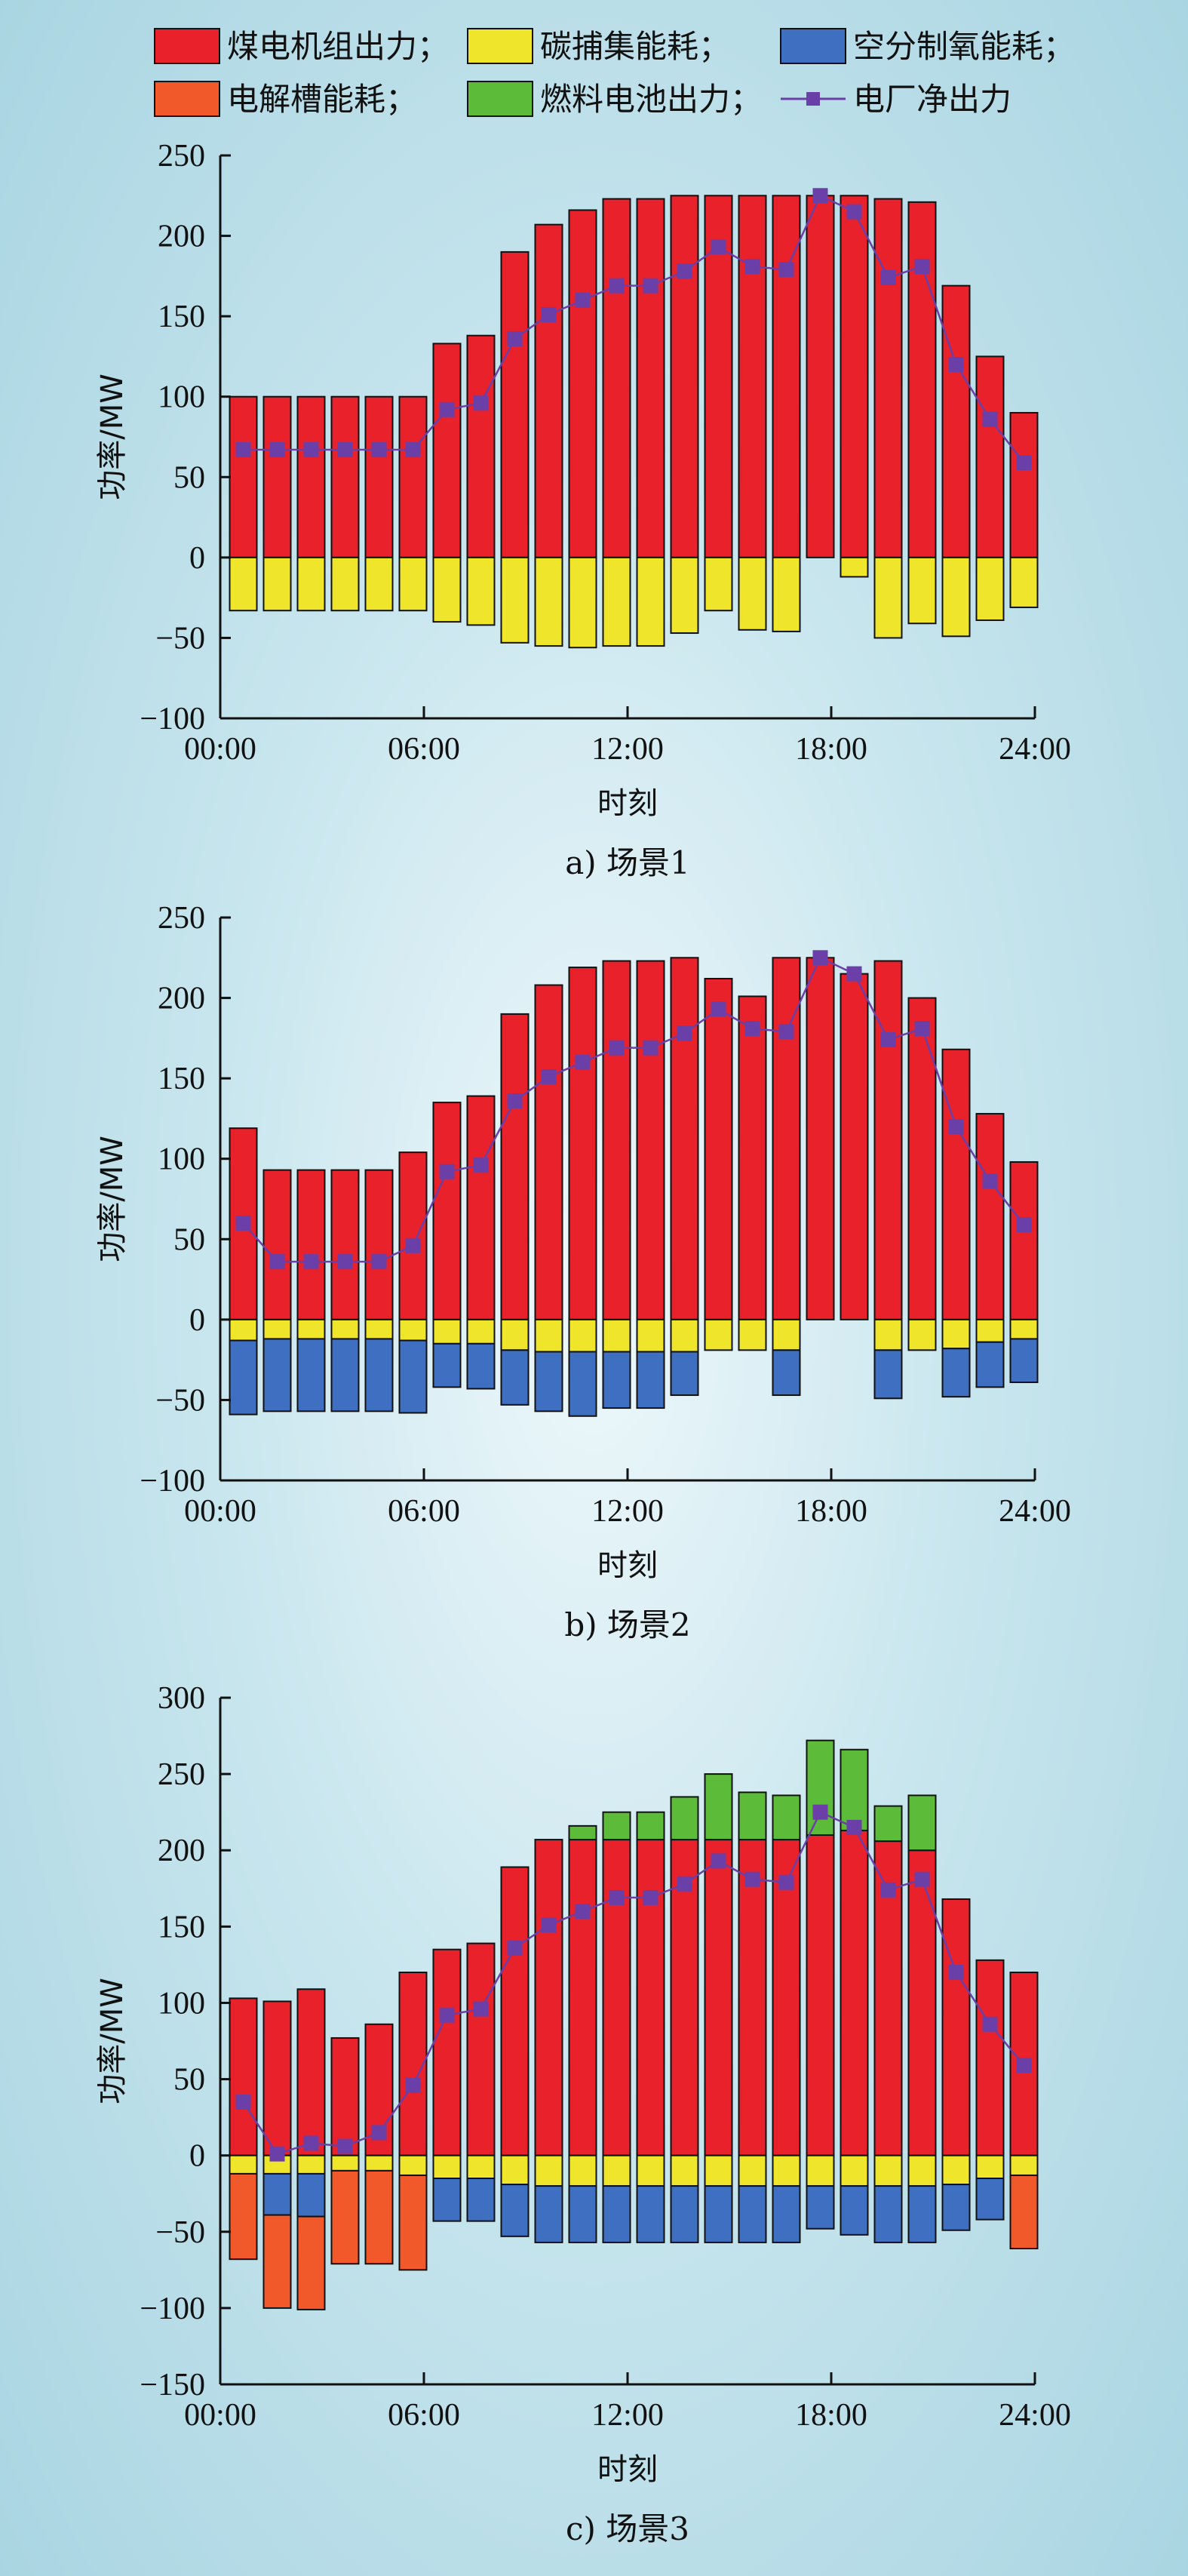 The image size is (1188, 2576). I want to click on y-tick-label: 250, so click(181, 1774).